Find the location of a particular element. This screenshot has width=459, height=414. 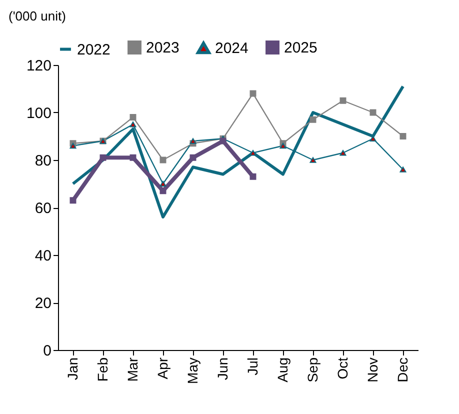

y-tick-label: 0 is located at coordinates (47, 351).